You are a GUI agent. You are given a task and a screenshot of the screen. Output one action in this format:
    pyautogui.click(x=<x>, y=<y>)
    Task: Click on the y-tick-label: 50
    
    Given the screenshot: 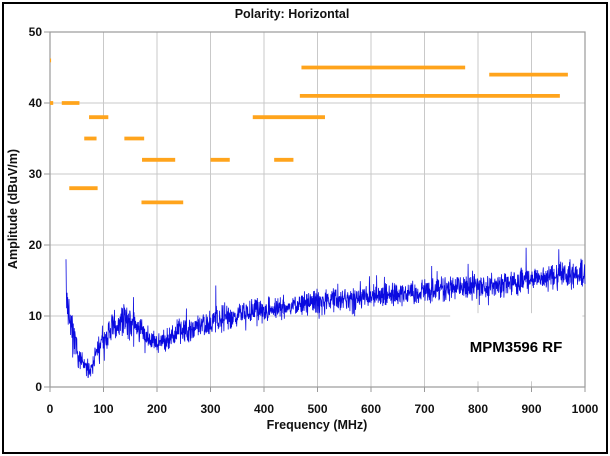 What is the action you would take?
    pyautogui.click(x=36, y=32)
    